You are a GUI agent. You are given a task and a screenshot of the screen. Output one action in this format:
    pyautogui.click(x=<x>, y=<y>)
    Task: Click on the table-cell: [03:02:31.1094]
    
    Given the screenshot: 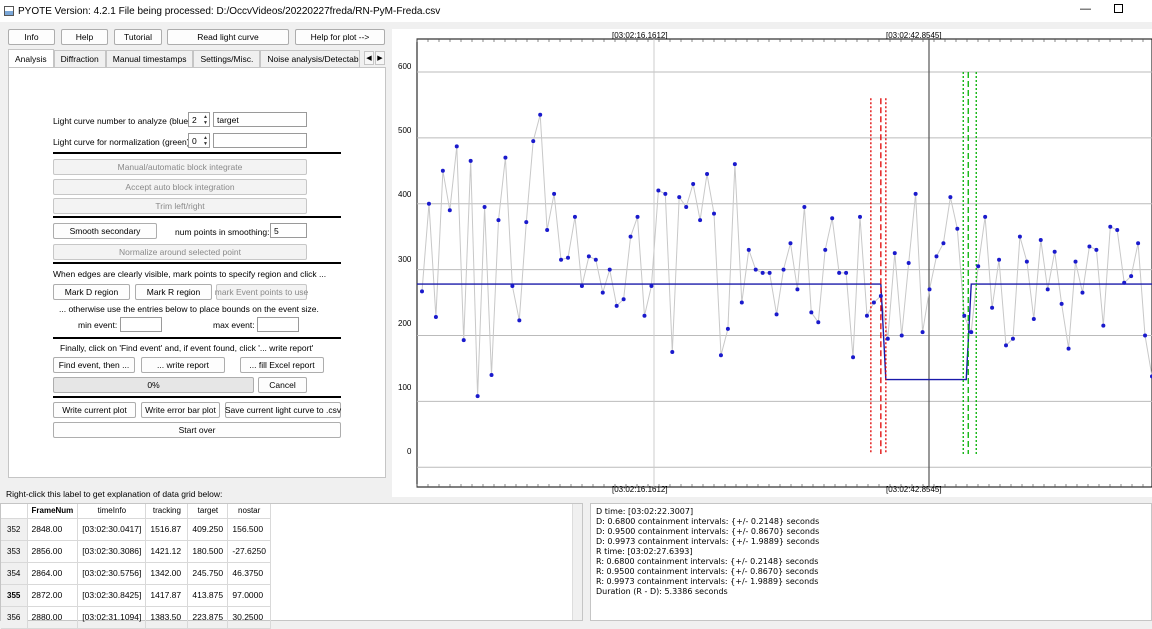 What is the action you would take?
    pyautogui.click(x=112, y=617)
    